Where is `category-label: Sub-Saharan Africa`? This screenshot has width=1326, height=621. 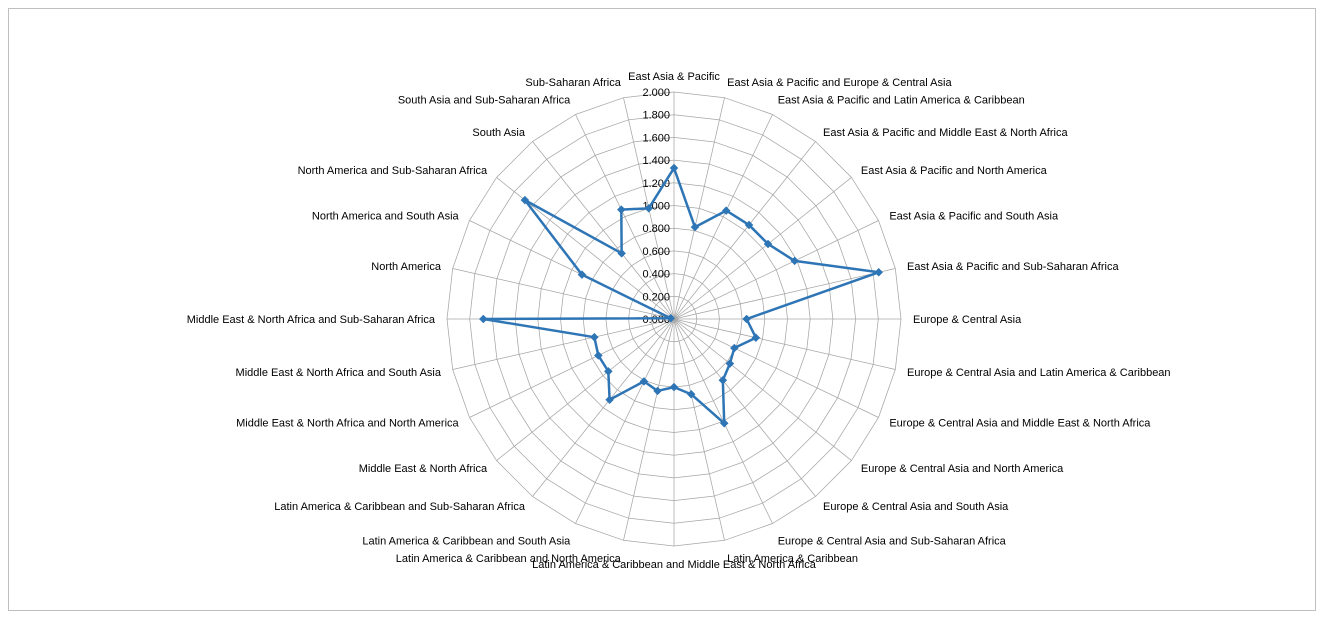 category-label: Sub-Saharan Africa is located at coordinates (573, 83).